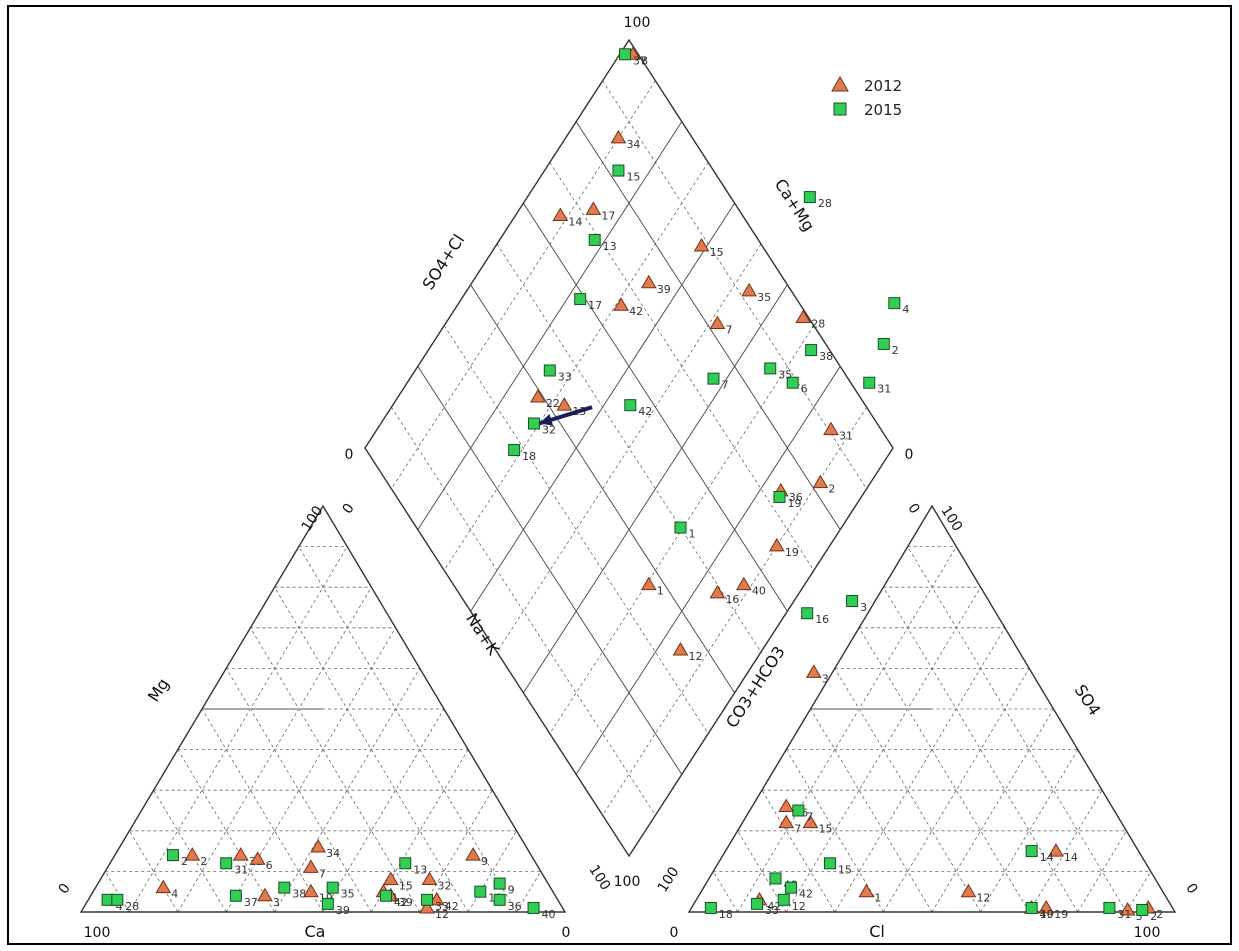 The width and height of the screenshot is (1239, 951). I want to click on point-label: 36, so click(515, 906).